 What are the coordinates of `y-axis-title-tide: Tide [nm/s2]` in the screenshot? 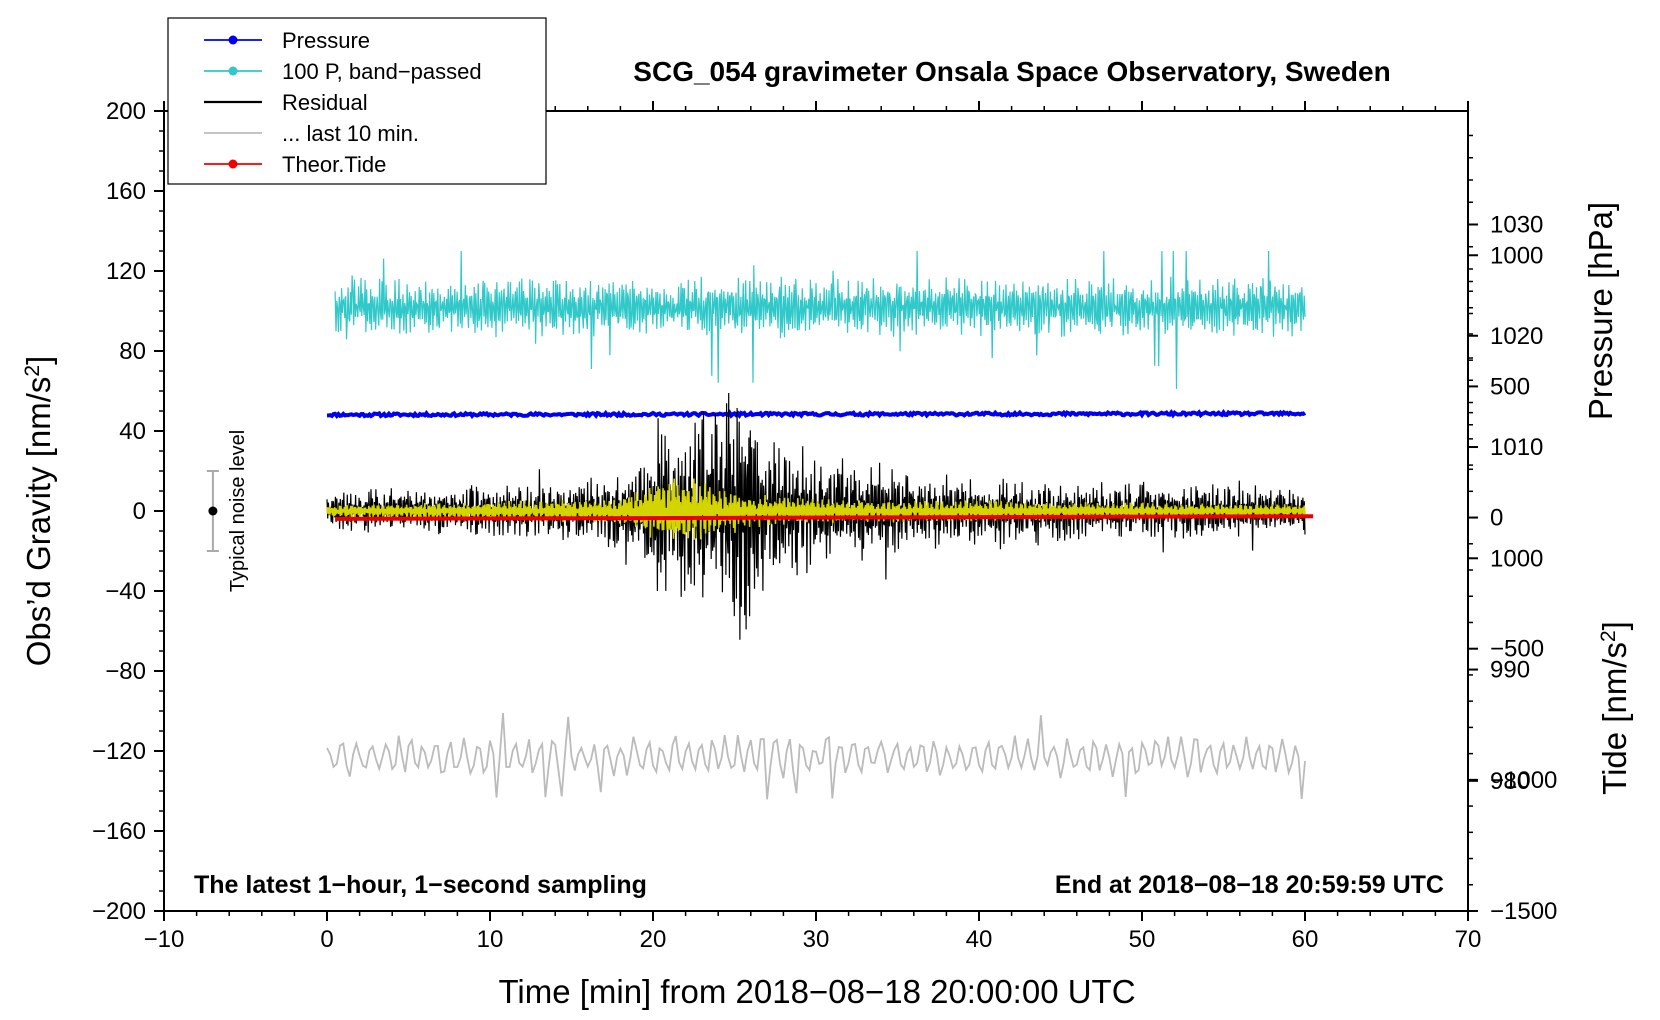 It's located at (1614, 708).